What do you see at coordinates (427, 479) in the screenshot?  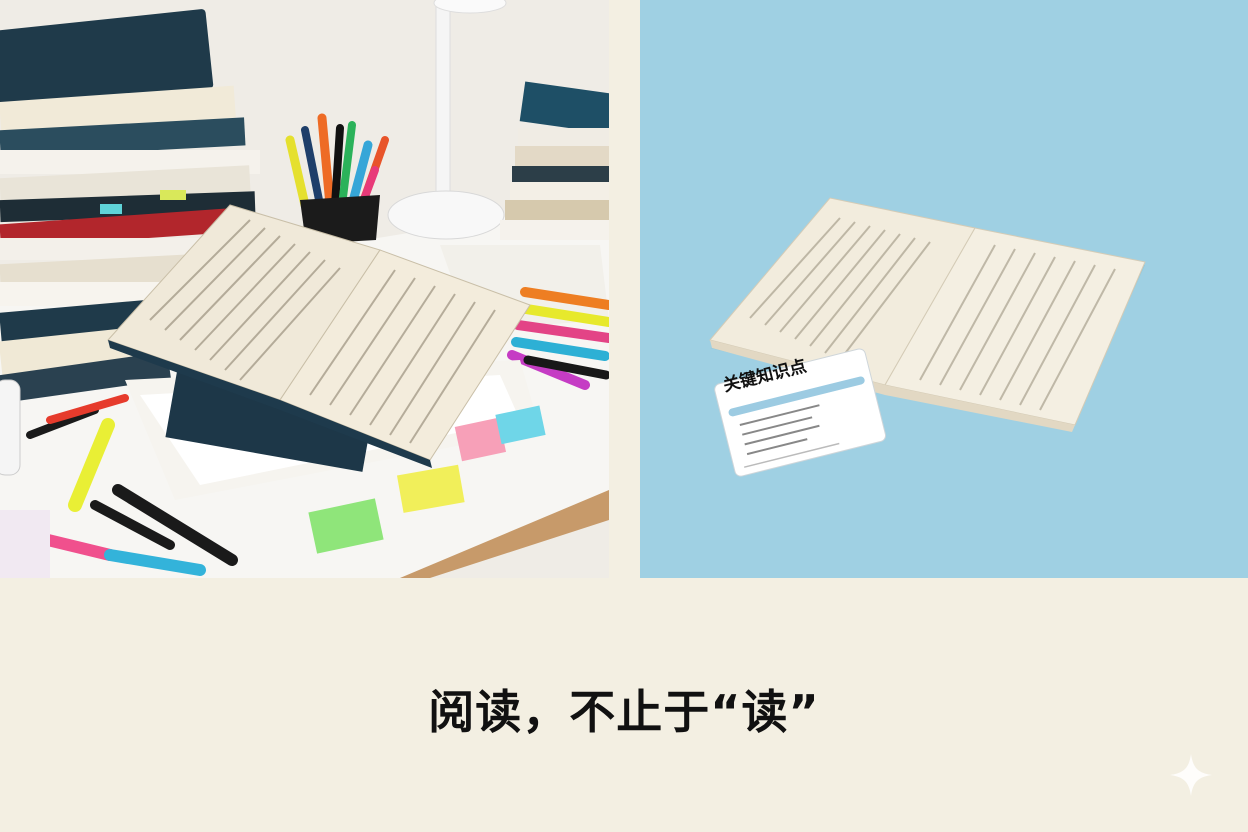 I see `sticky-notes` at bounding box center [427, 479].